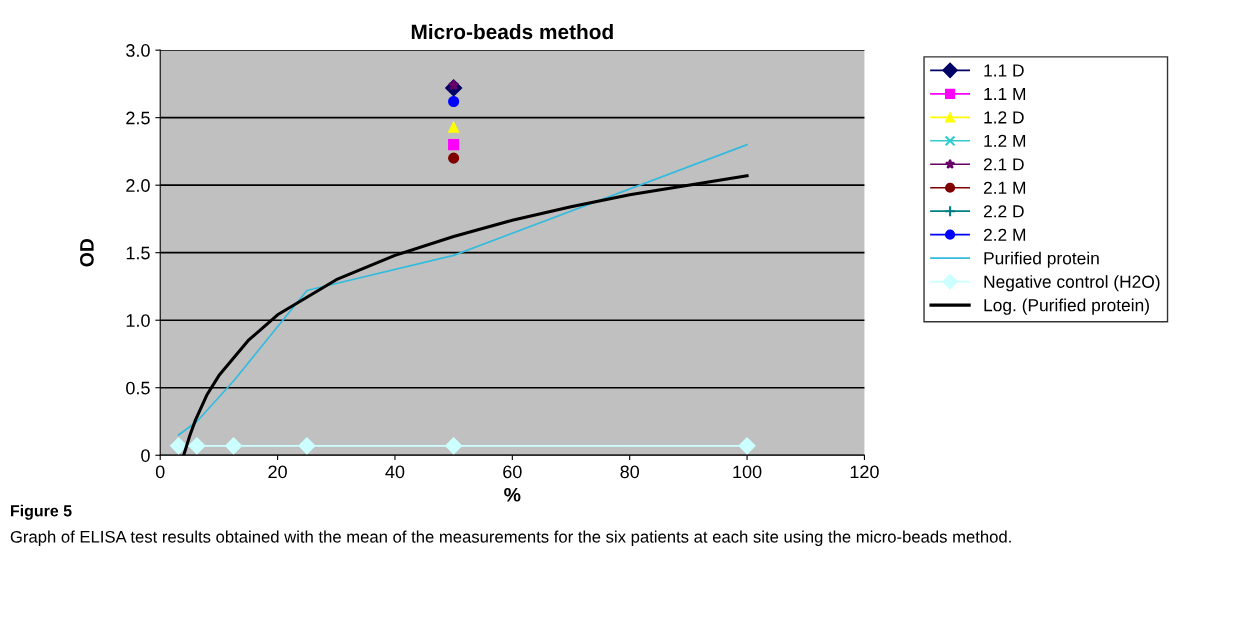 Image resolution: width=1242 pixels, height=643 pixels. I want to click on x-tick-label: 80, so click(630, 472).